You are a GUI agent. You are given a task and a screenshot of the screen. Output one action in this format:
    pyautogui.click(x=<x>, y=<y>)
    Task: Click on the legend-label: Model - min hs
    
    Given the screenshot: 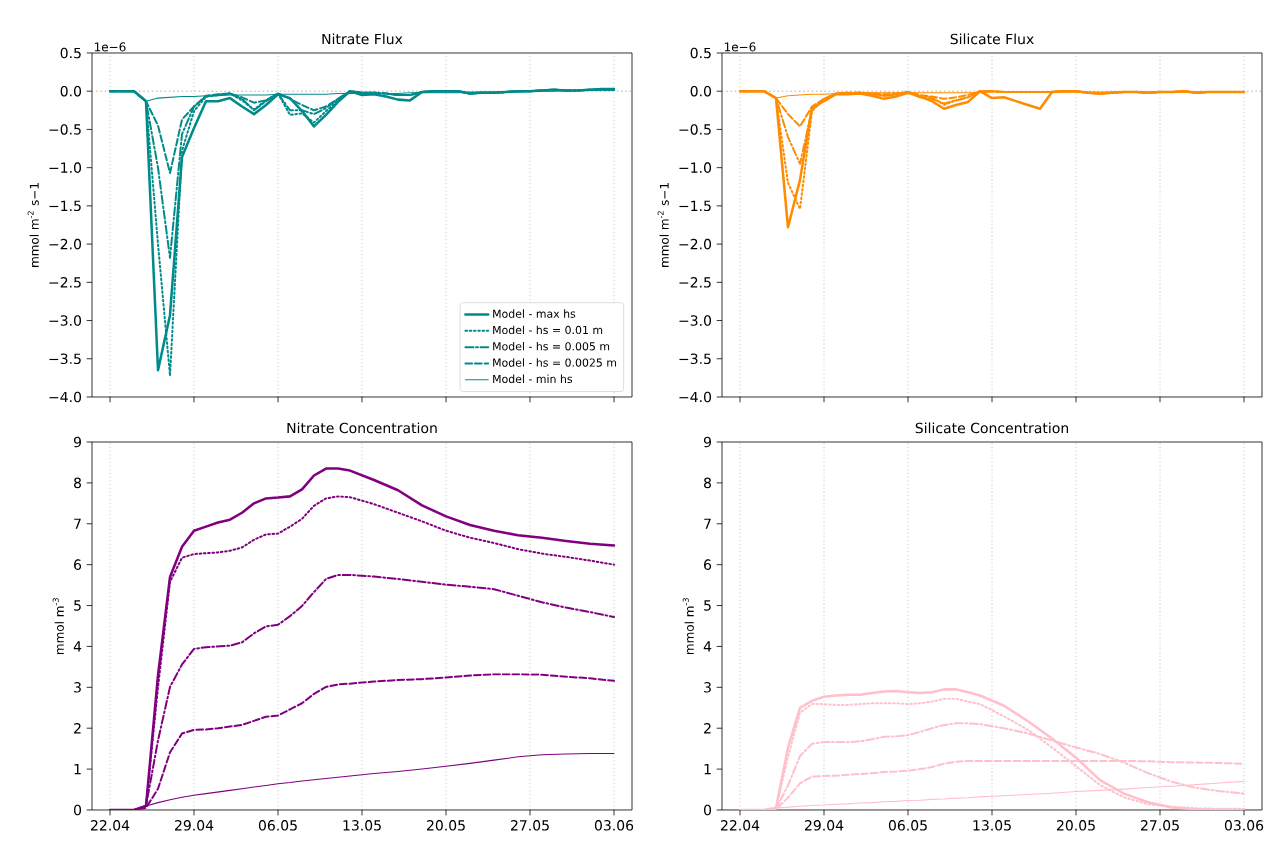 What is the action you would take?
    pyautogui.click(x=533, y=379)
    